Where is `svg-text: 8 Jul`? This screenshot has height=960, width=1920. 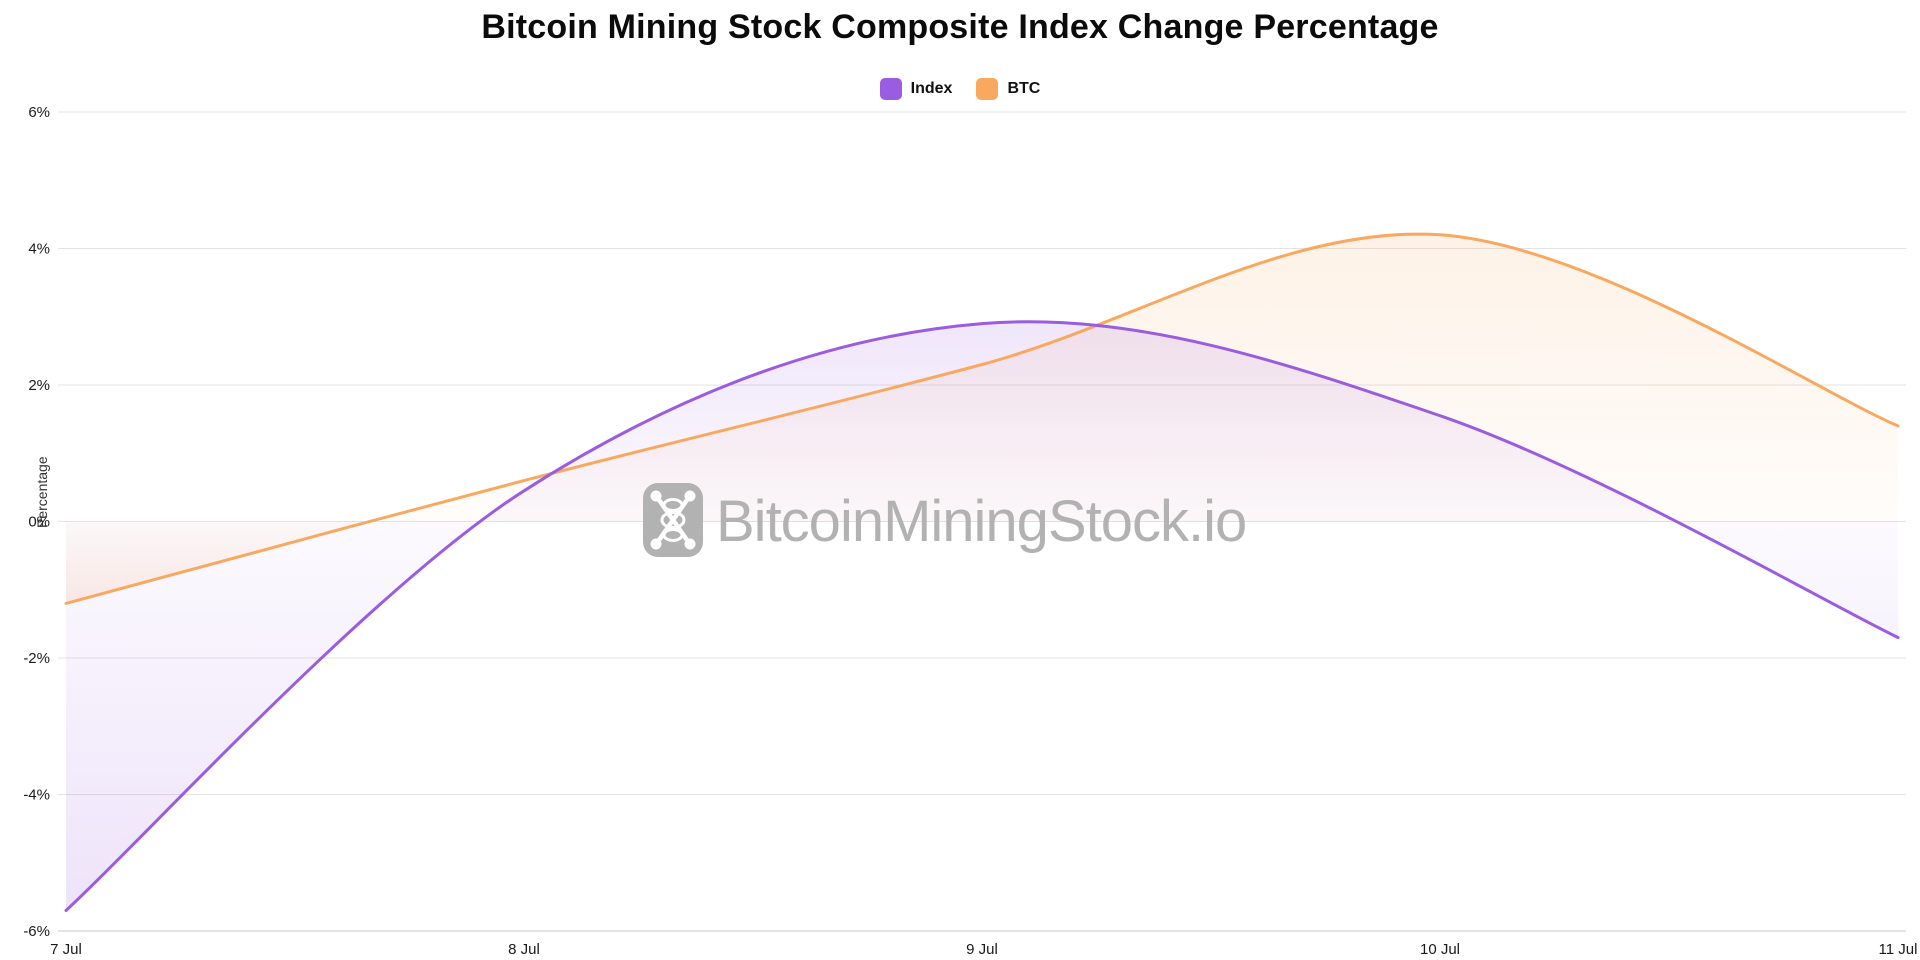
svg-text: 8 Jul is located at coordinates (524, 949).